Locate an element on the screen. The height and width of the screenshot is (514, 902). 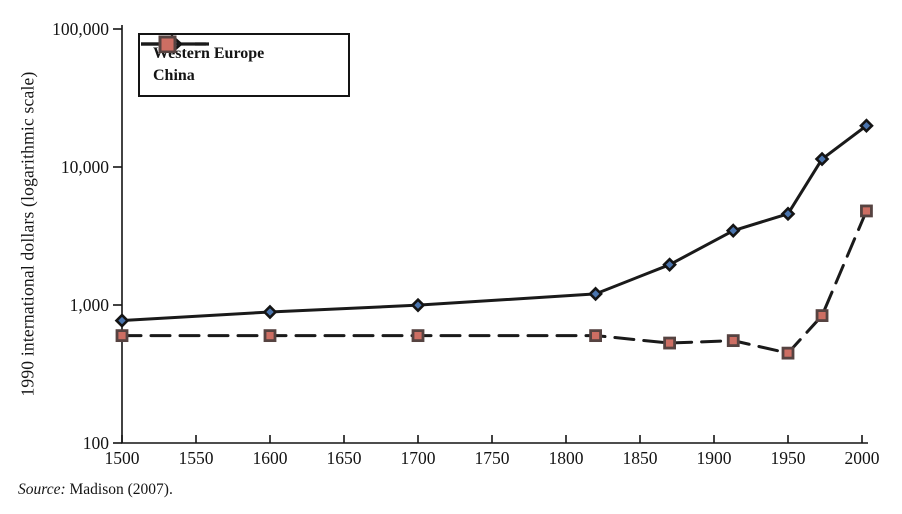
source-text: Madison (2007). is located at coordinates (119, 489).